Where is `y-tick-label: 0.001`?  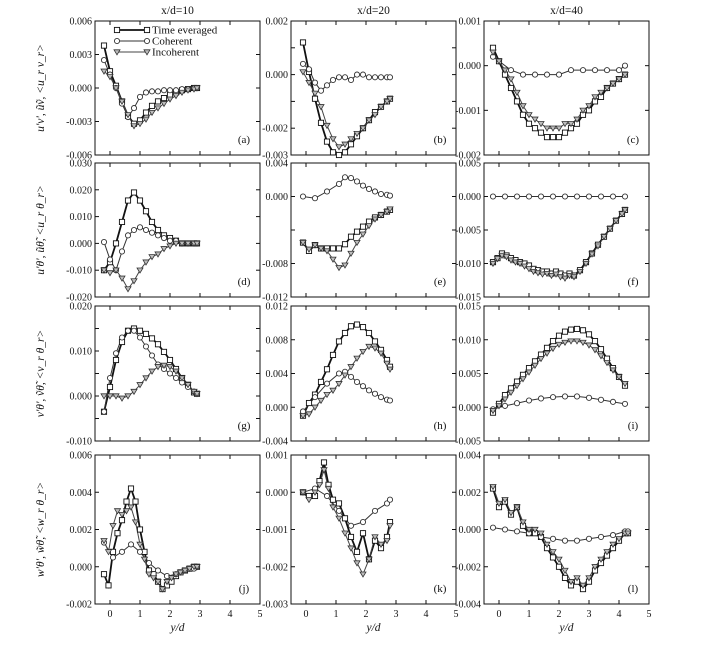
y-tick-label: 0.001 is located at coordinates (470, 22).